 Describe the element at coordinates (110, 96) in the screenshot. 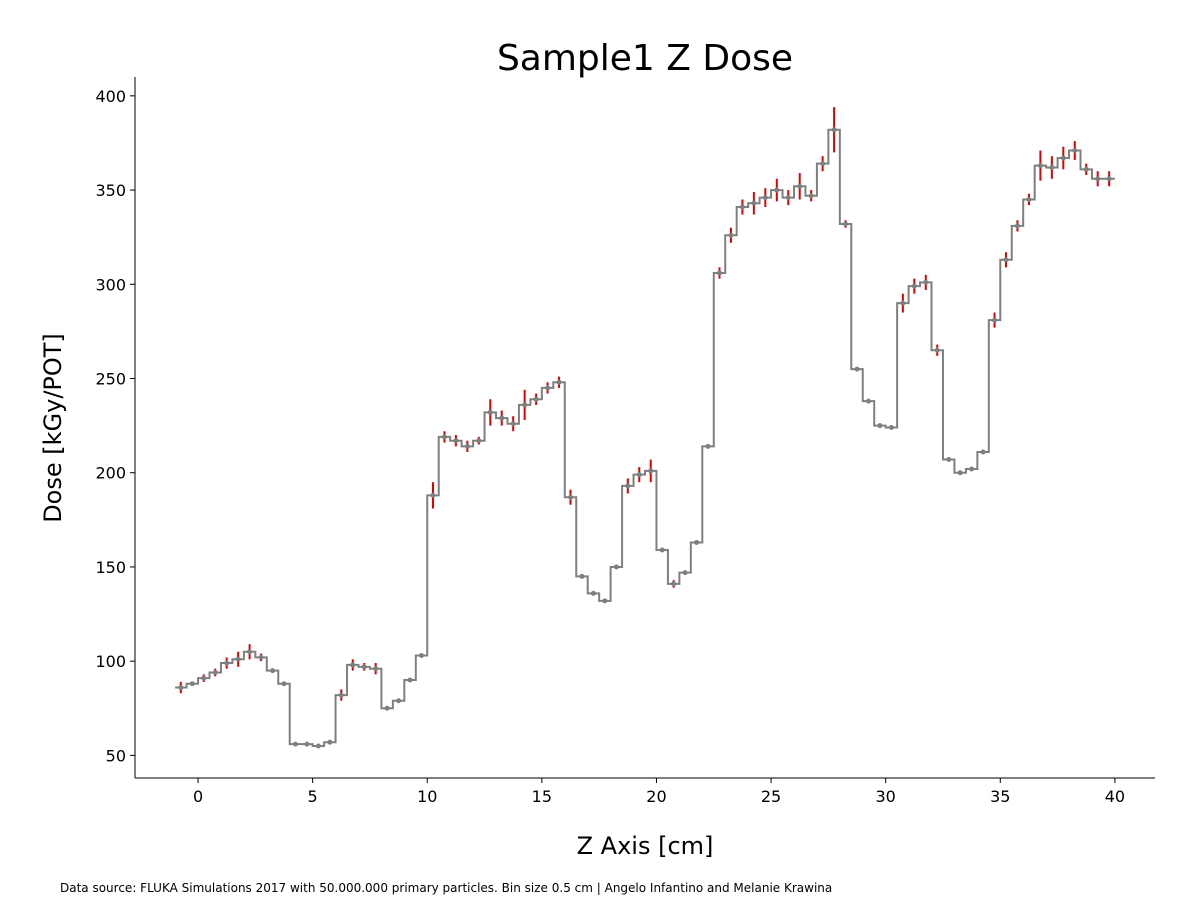

I see `y-tick-label: 400` at that location.